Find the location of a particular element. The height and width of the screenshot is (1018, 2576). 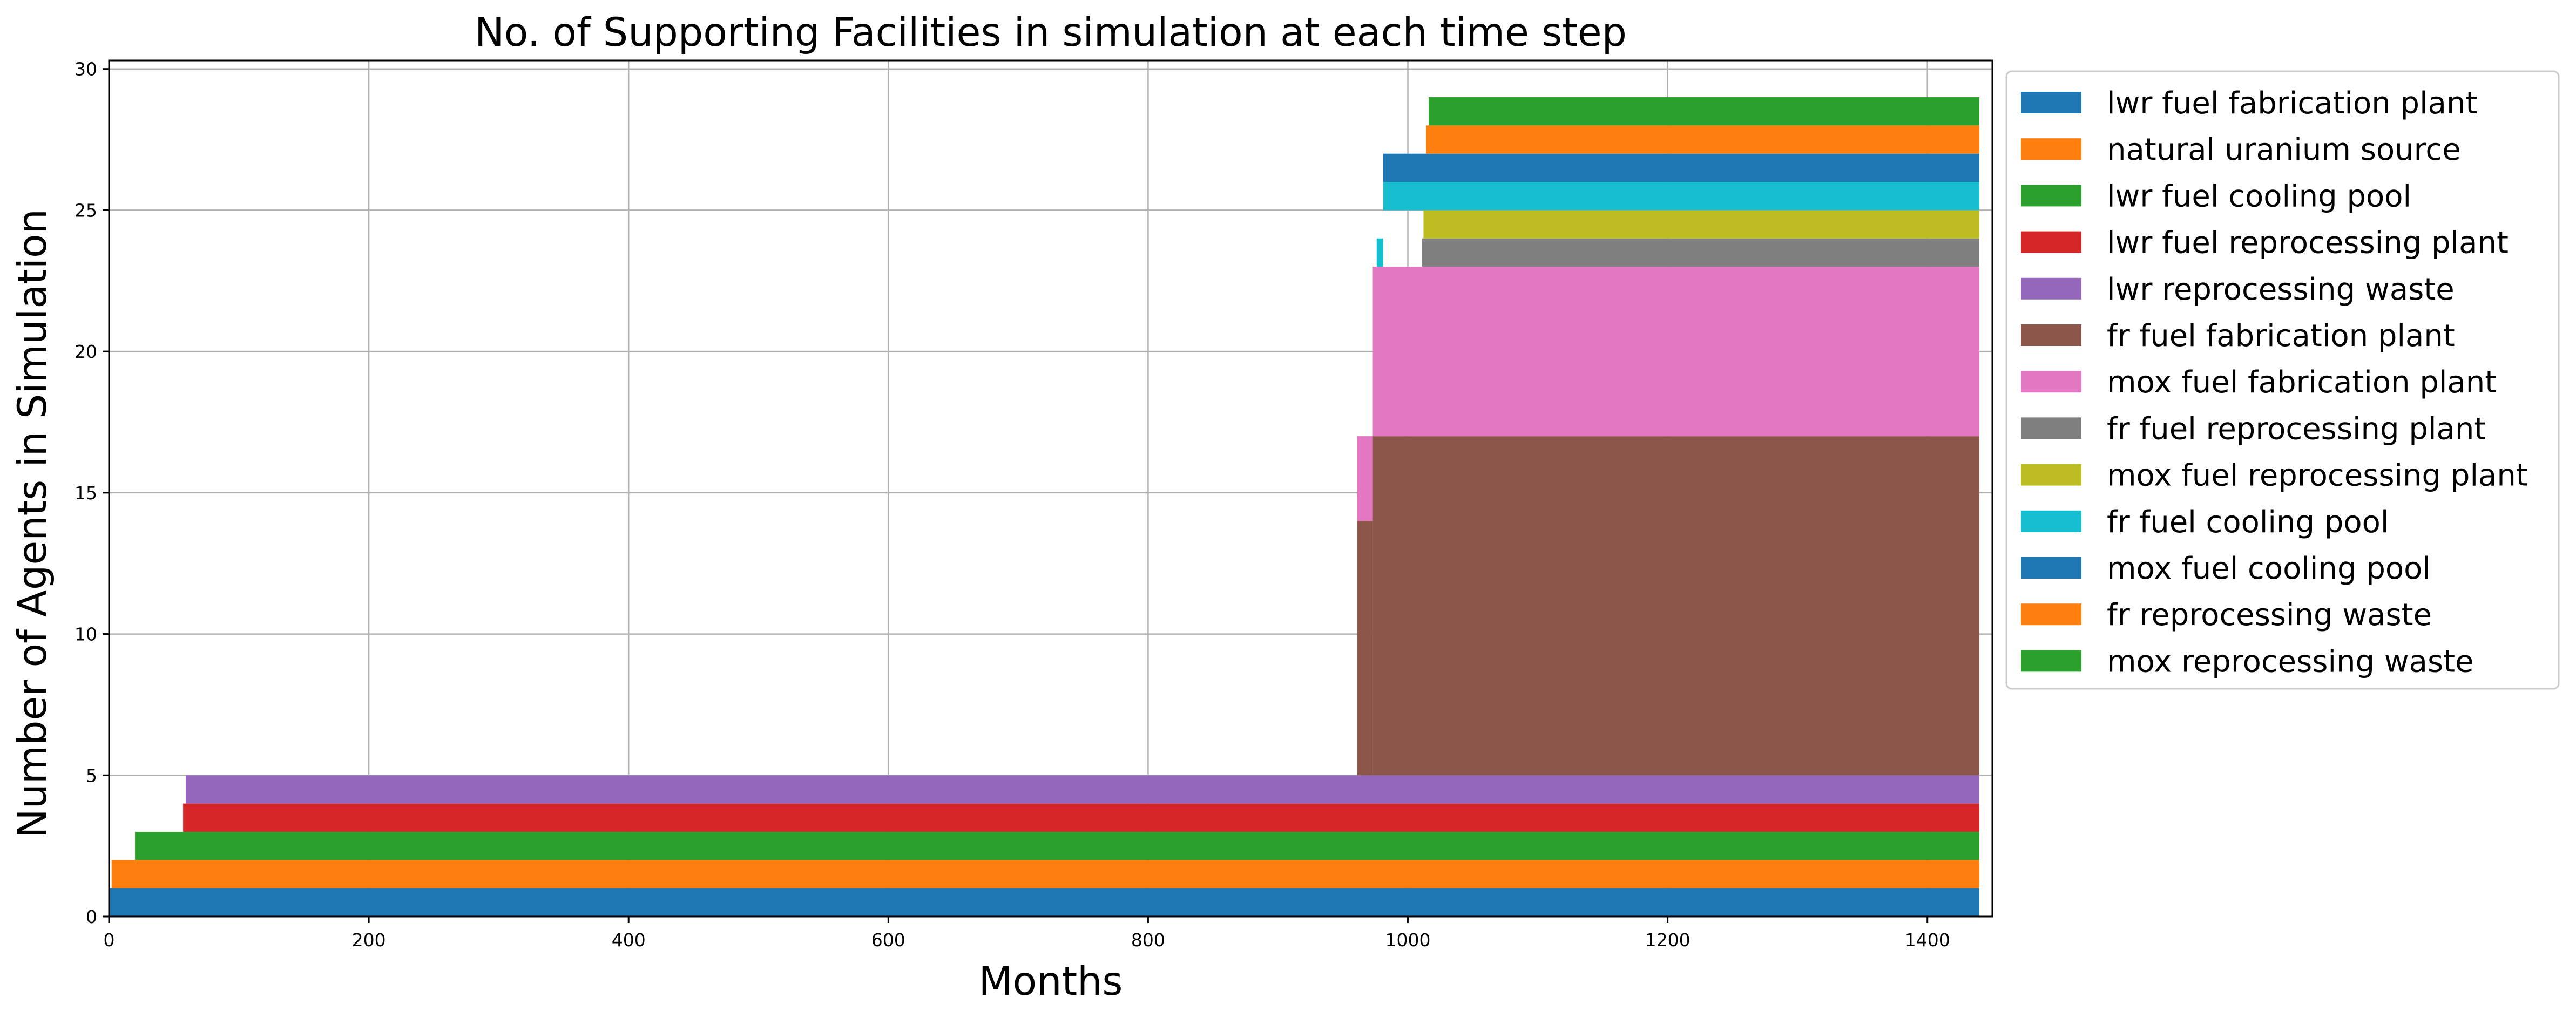

legend-entry: lwr fuel fabrication plant is located at coordinates (2292, 103).